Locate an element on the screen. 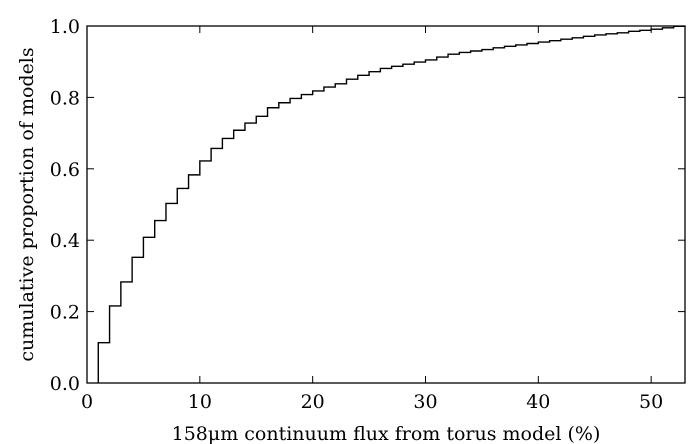  x-tick-label: 50 is located at coordinates (651, 402).